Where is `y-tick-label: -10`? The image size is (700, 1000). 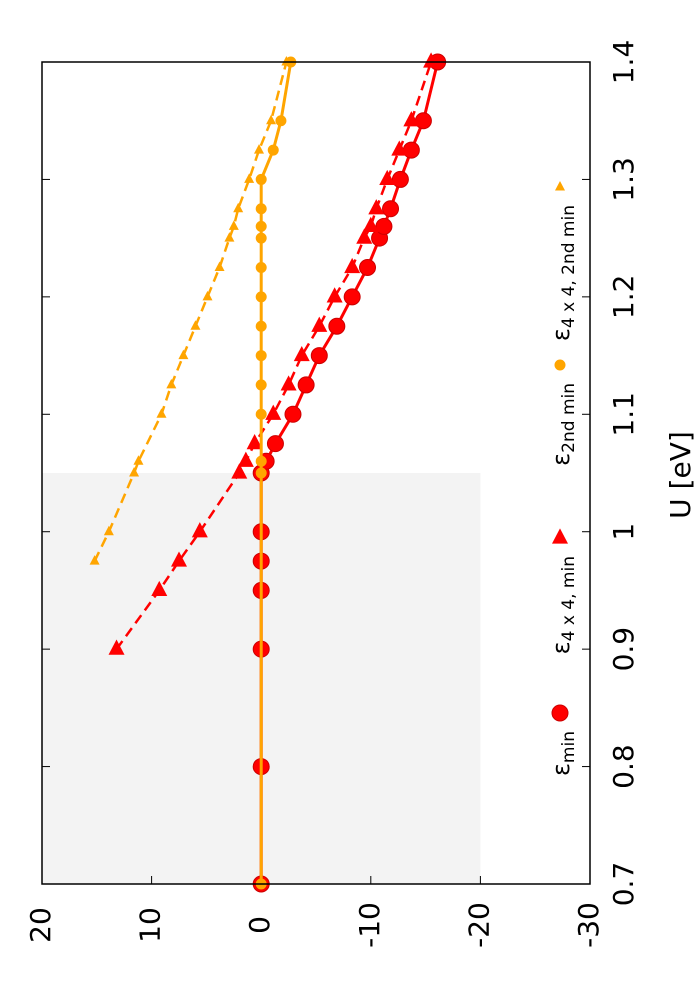 y-tick-label: -10 is located at coordinates (369, 925).